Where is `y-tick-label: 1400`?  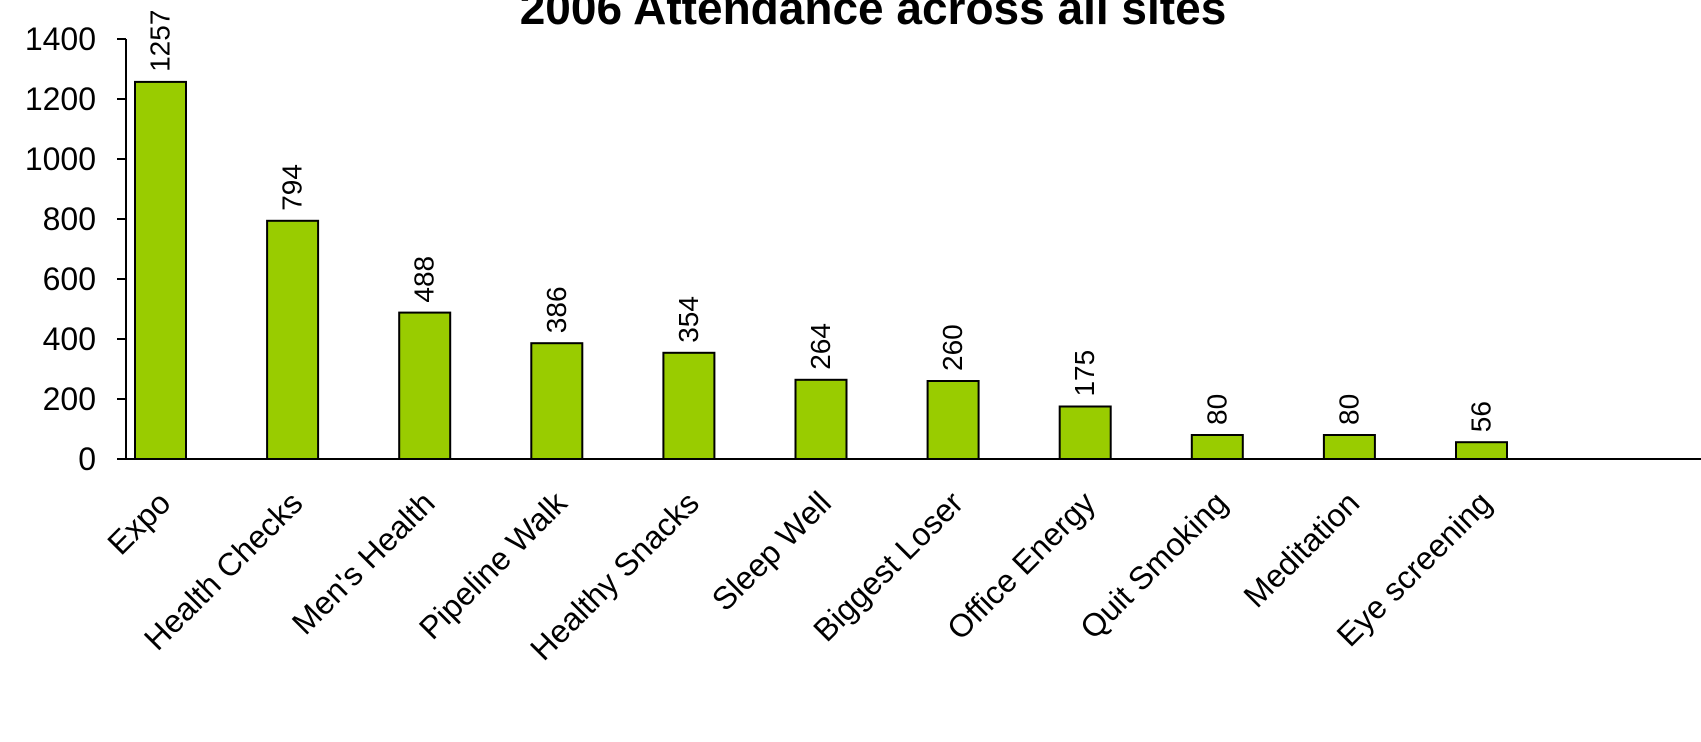
y-tick-label: 1400 is located at coordinates (60, 39).